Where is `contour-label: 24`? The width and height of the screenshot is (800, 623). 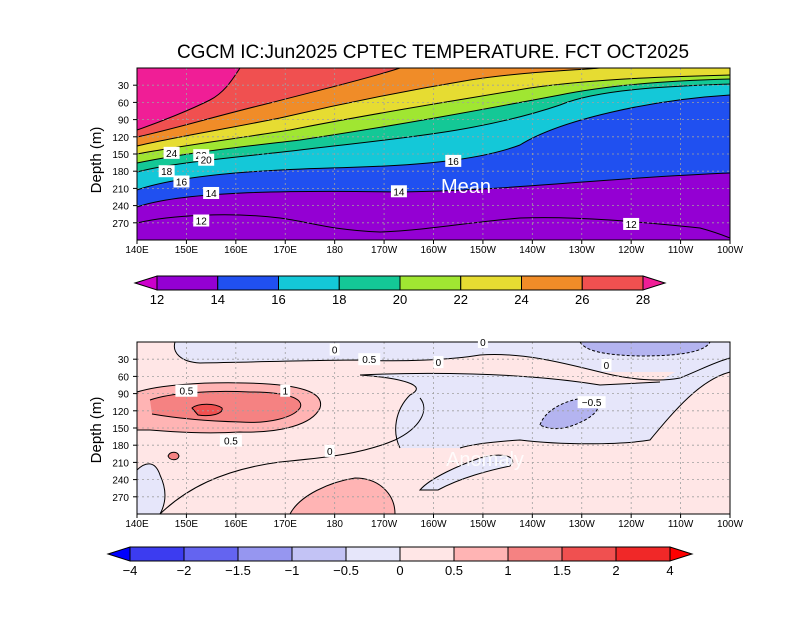
contour-label: 24 is located at coordinates (171, 153).